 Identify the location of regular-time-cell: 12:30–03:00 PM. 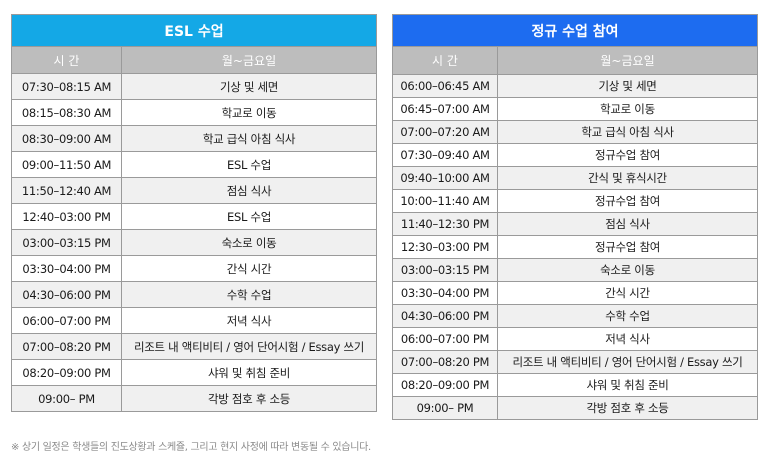
(445, 247).